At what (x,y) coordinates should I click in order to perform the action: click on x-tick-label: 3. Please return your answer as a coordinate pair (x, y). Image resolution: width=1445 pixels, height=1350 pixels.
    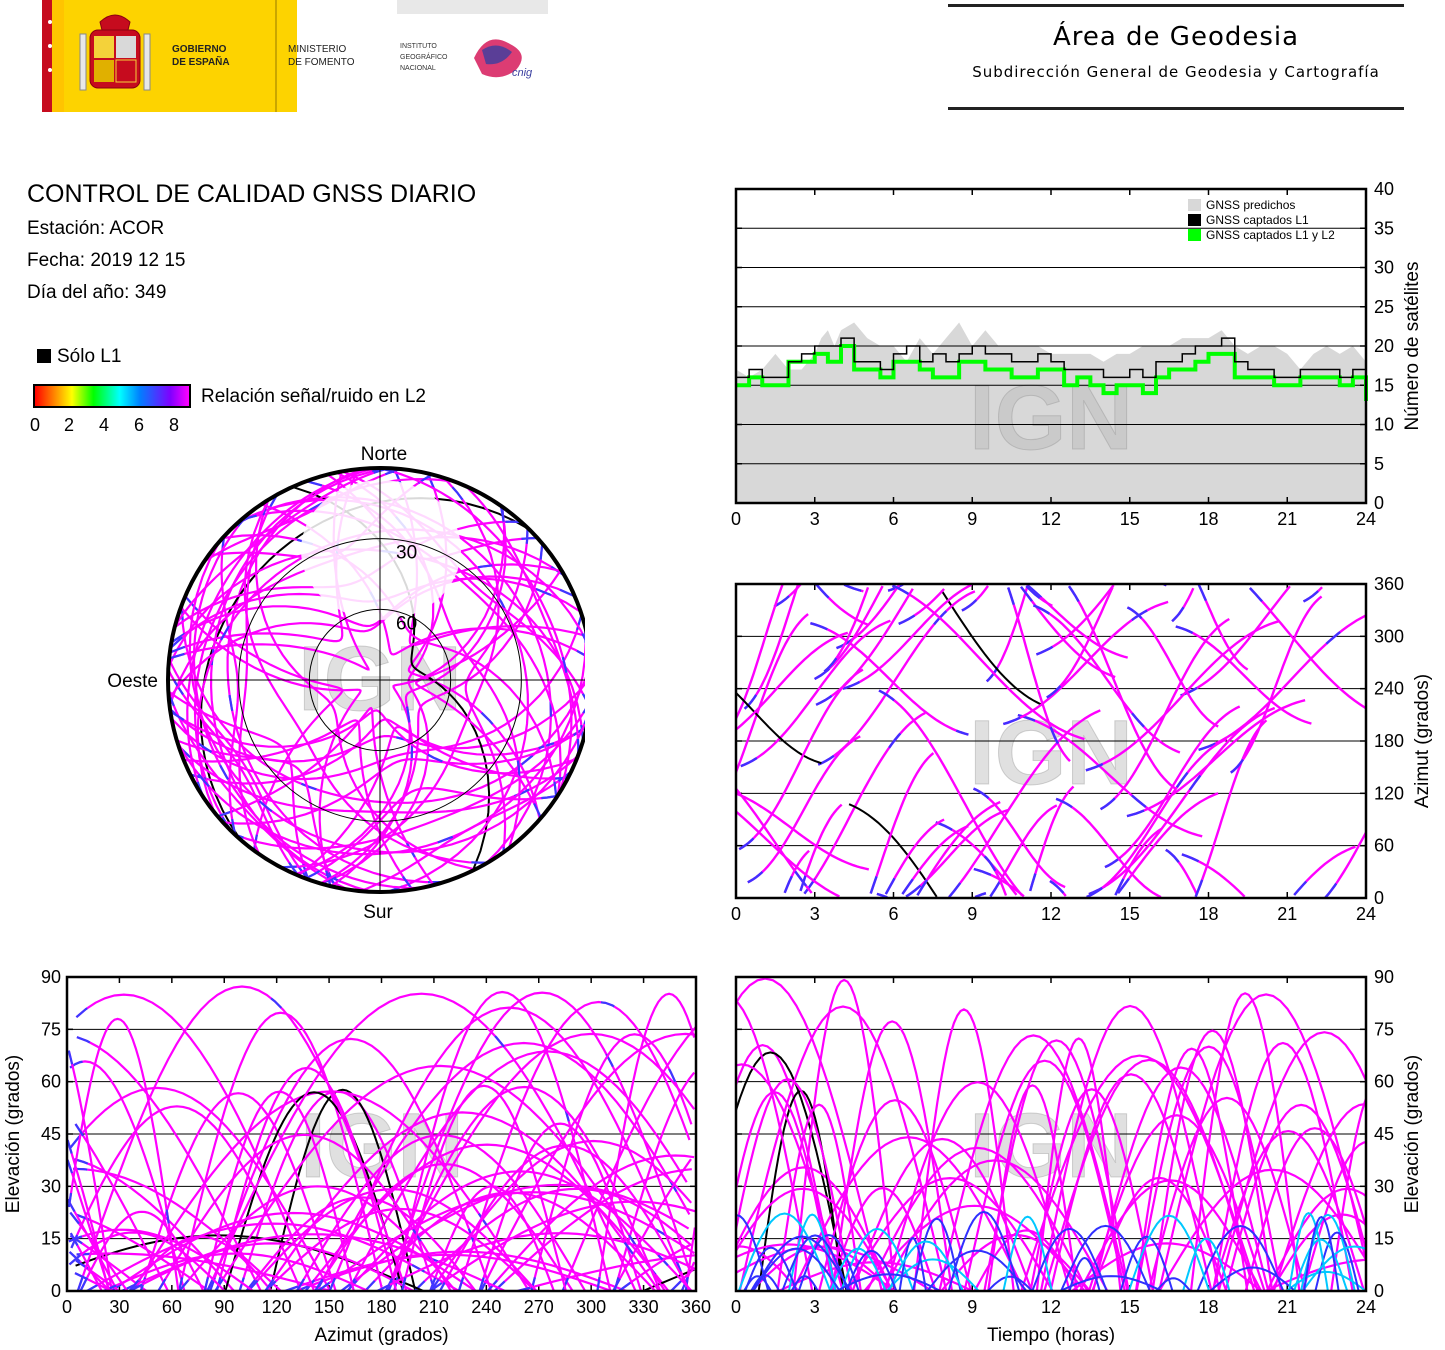
    Looking at the image, I should click on (815, 1307).